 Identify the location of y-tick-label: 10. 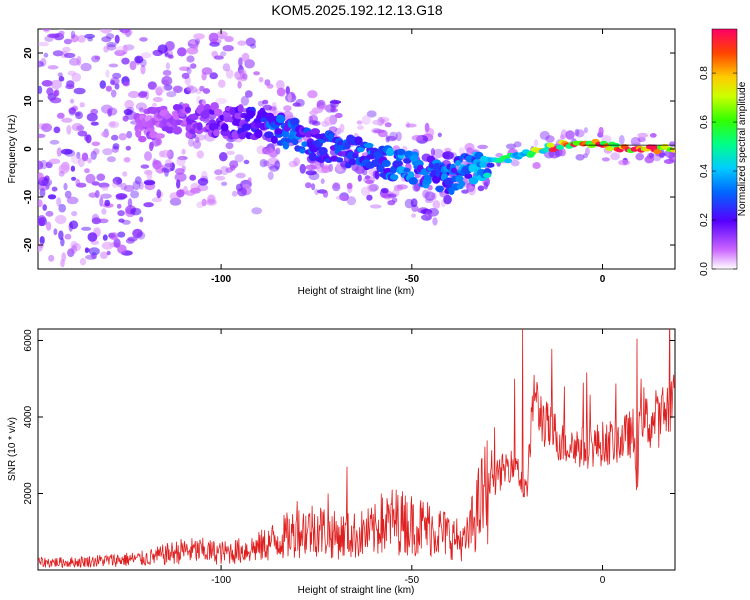
(28, 101).